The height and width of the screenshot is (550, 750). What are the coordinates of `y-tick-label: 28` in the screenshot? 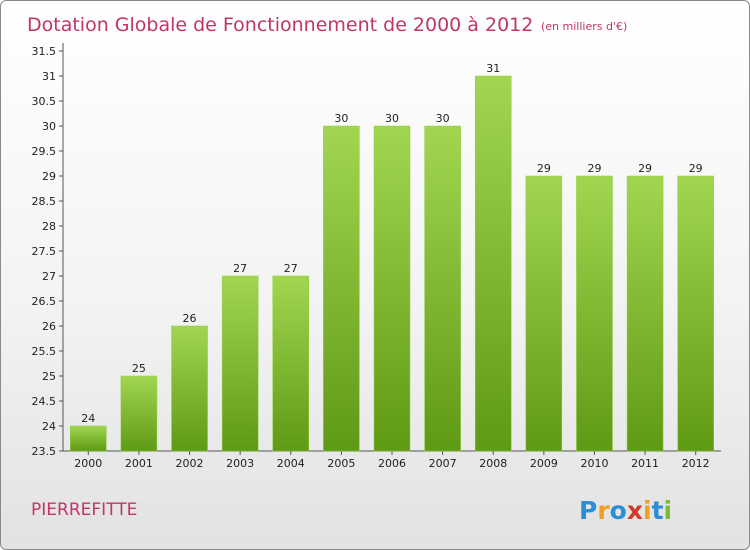 It's located at (49, 226).